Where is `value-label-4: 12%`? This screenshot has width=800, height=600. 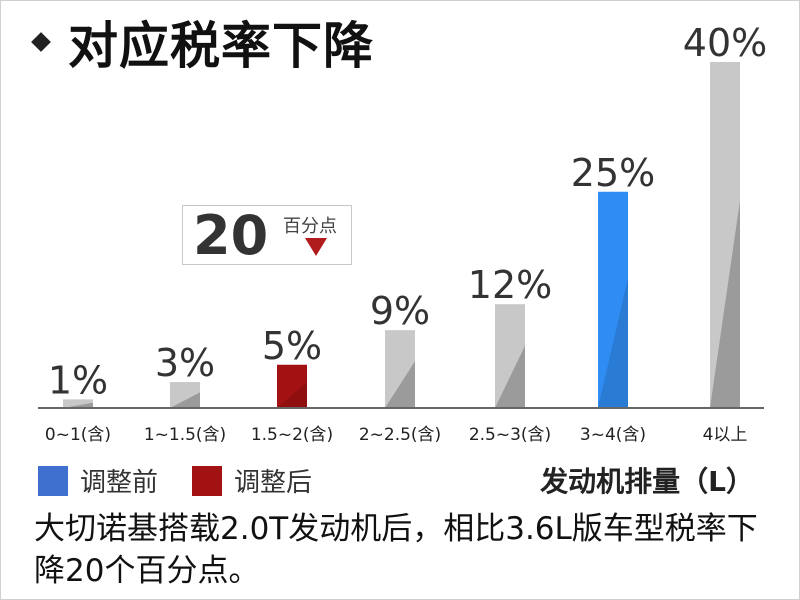 value-label-4: 12% is located at coordinates (510, 285).